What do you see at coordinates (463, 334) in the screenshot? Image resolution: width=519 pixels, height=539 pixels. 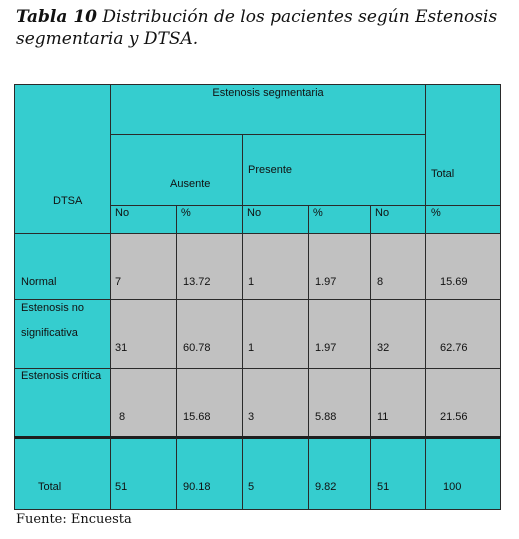 I see `table-cell: 62.76` at bounding box center [463, 334].